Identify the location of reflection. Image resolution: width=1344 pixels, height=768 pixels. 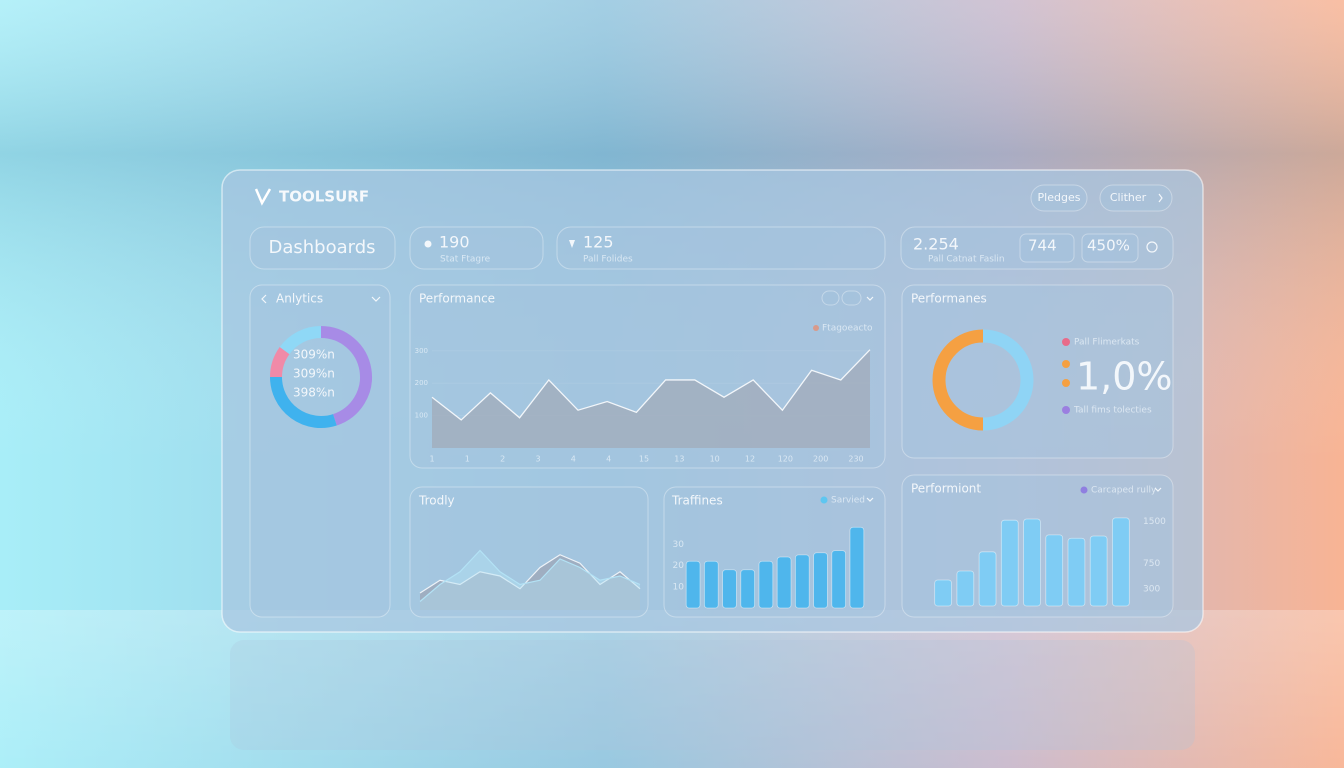
(712, 695).